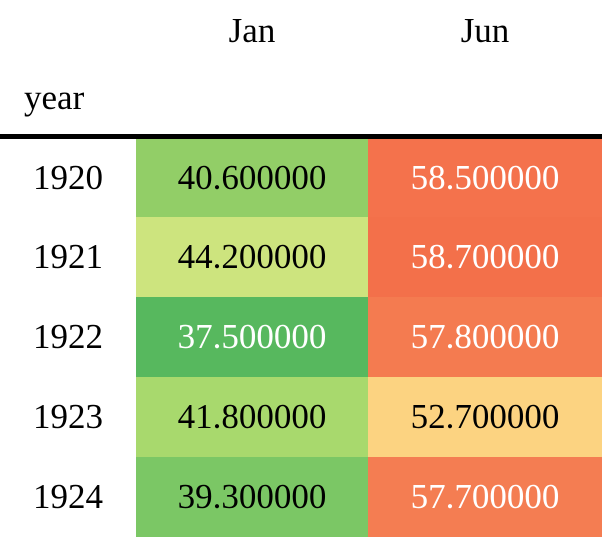 The width and height of the screenshot is (602, 537). I want to click on cell-1922-jun: 57.800000, so click(485, 336).